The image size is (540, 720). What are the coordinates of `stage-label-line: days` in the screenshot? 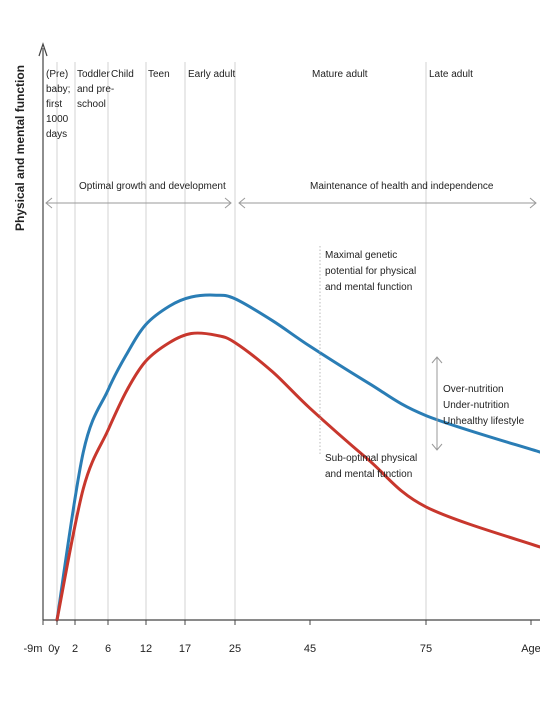 It's located at (56, 134).